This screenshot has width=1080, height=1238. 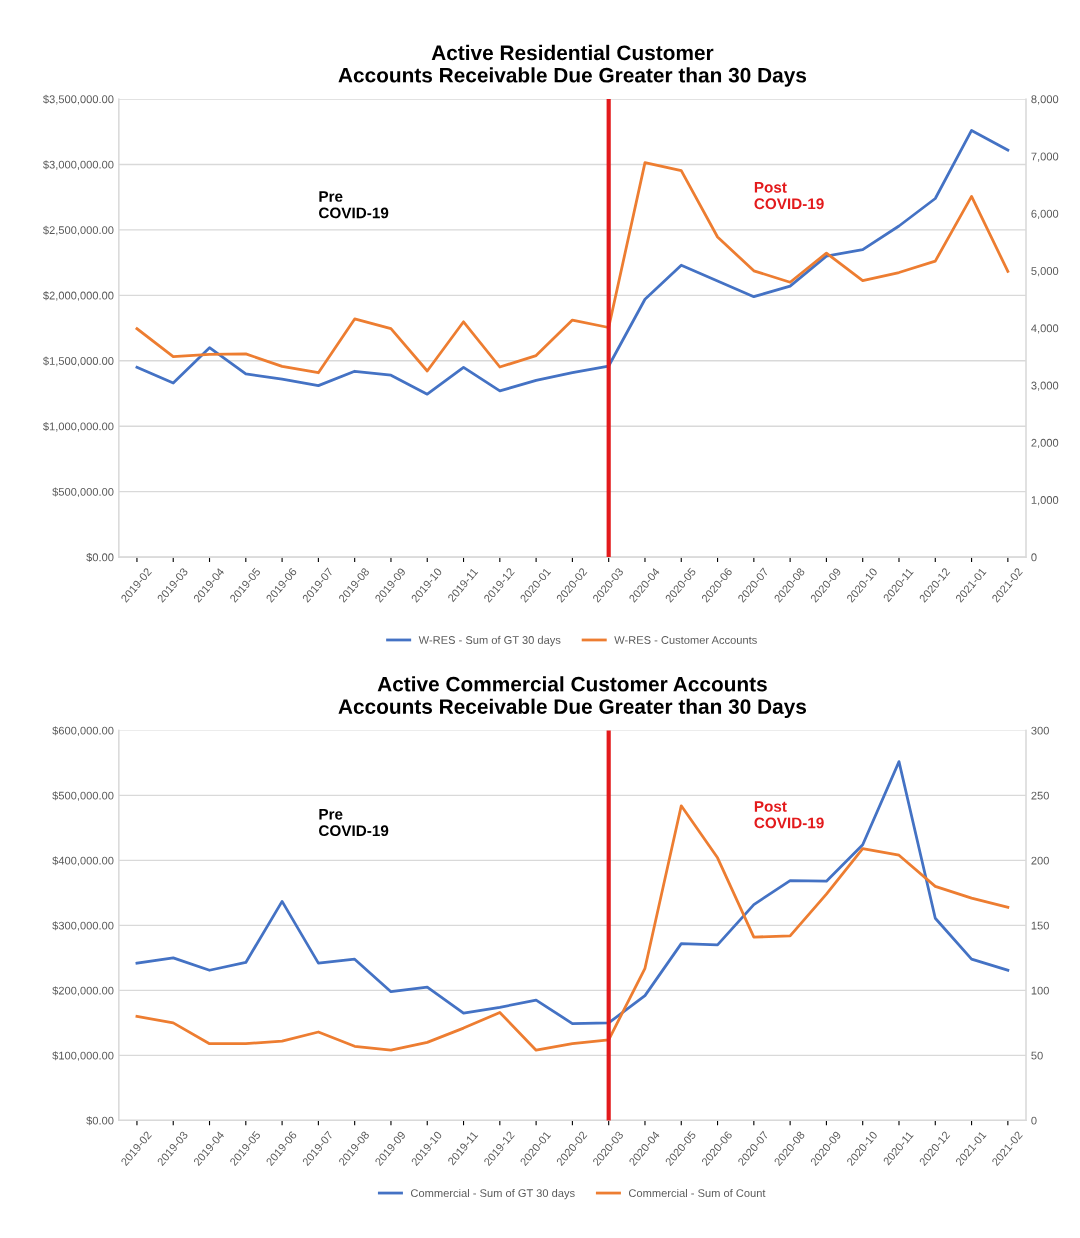 I want to click on y-tick-label: $300,000.00, so click(x=83, y=926).